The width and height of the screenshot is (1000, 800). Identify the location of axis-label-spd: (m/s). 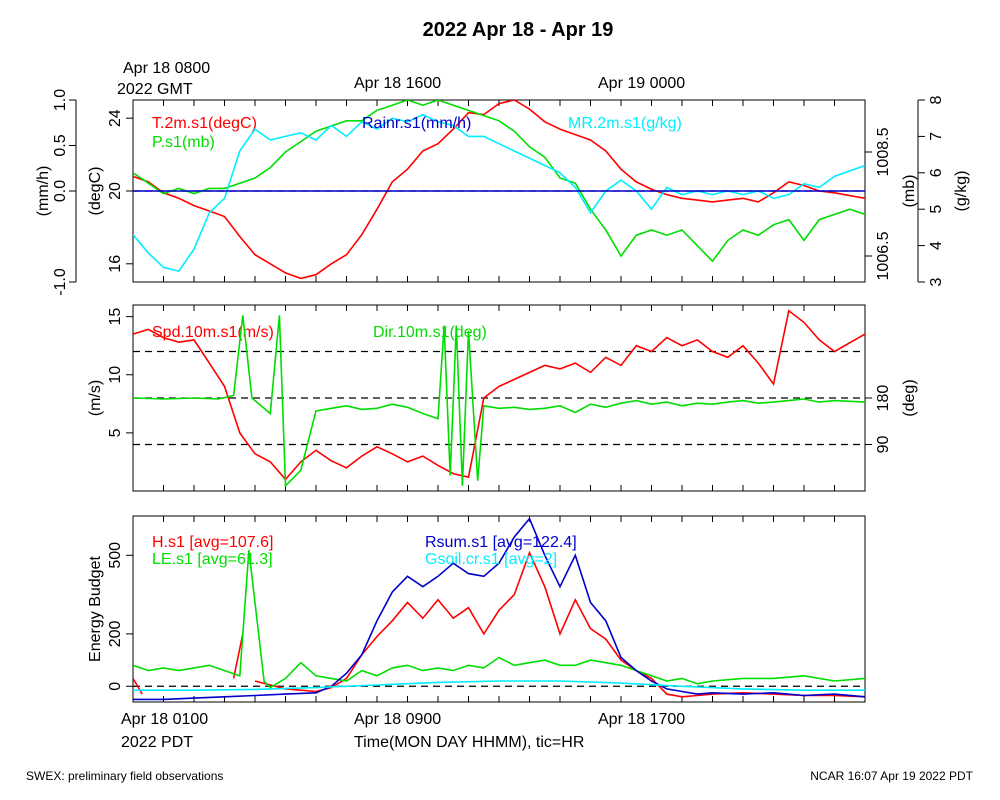
(95, 398).